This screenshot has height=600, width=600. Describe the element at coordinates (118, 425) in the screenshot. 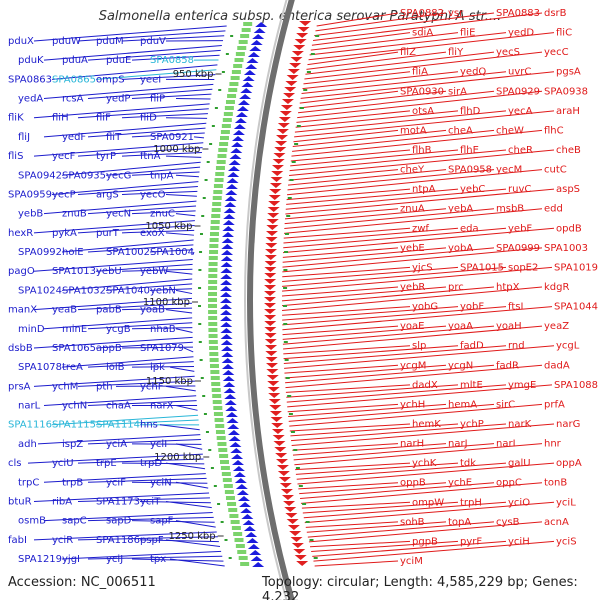

I see `left-gene-label: SPA1114` at that location.